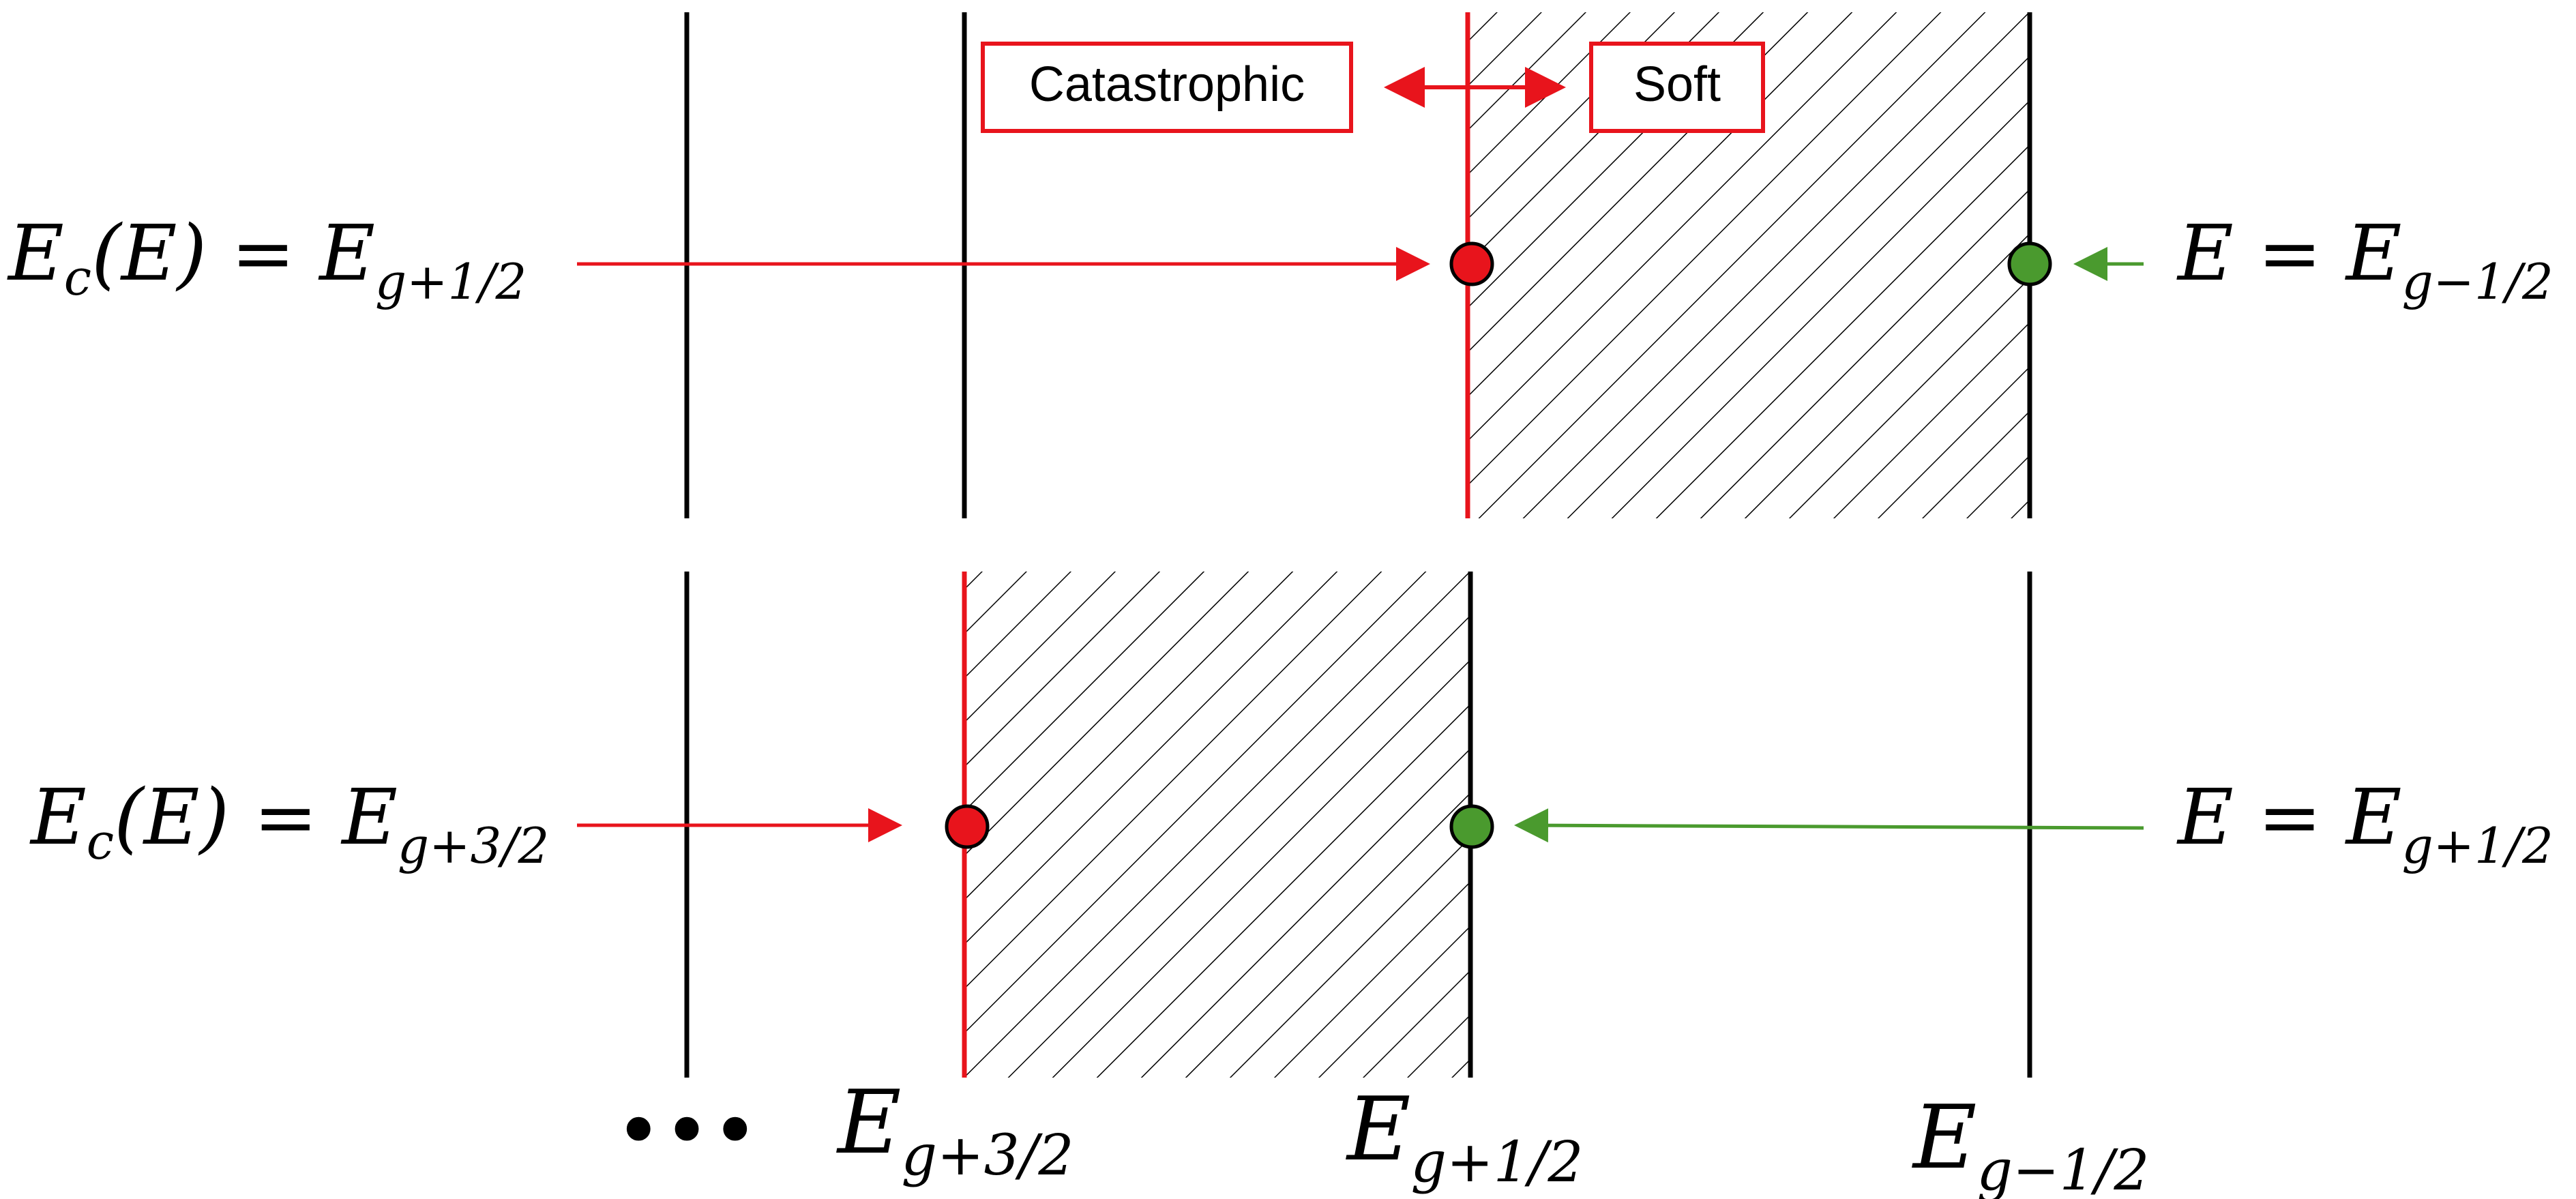  I want to click on top-red-dot, so click(1471, 263).